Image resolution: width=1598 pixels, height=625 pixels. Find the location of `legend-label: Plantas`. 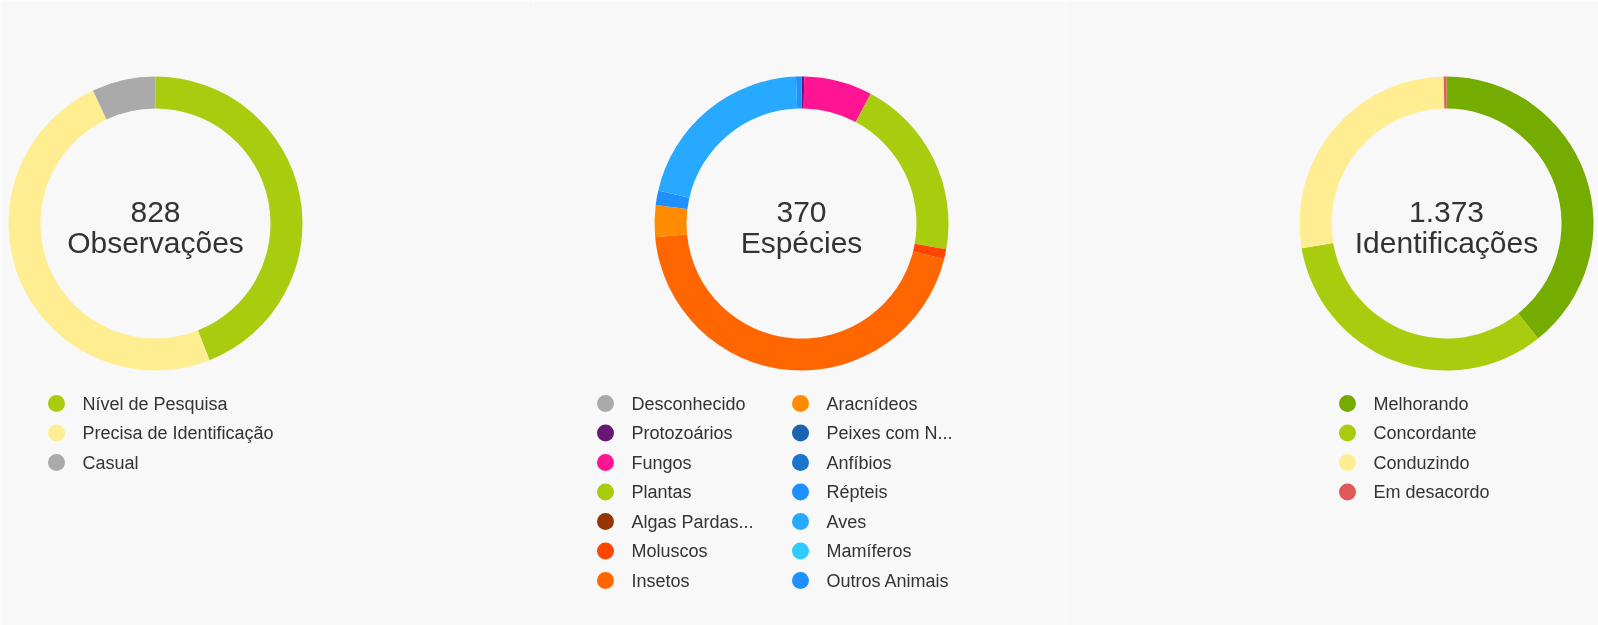

legend-label: Plantas is located at coordinates (661, 492).